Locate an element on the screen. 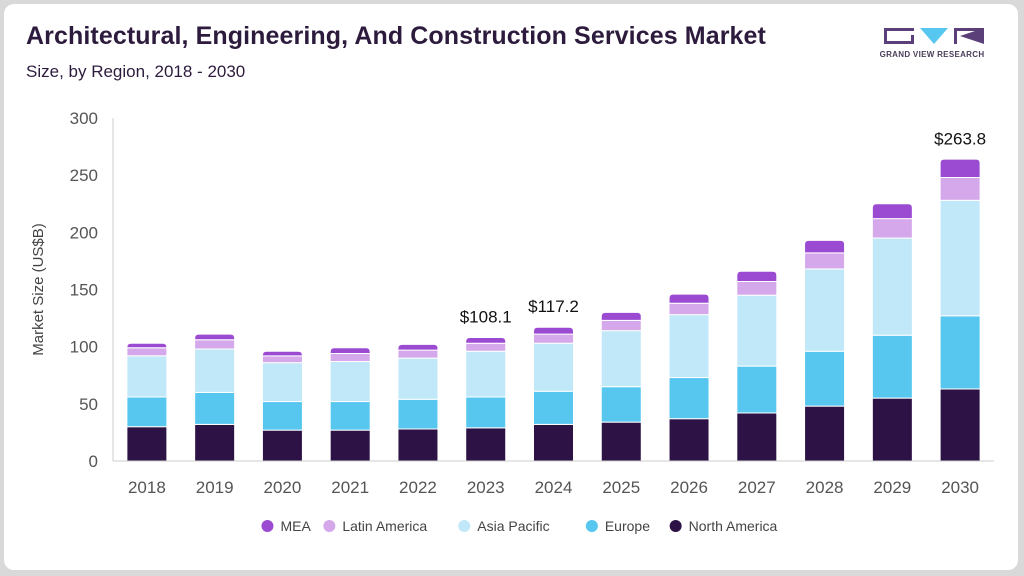 Image resolution: width=1024 pixels, height=576 pixels. bar-segment-europe-2018 is located at coordinates (147, 412).